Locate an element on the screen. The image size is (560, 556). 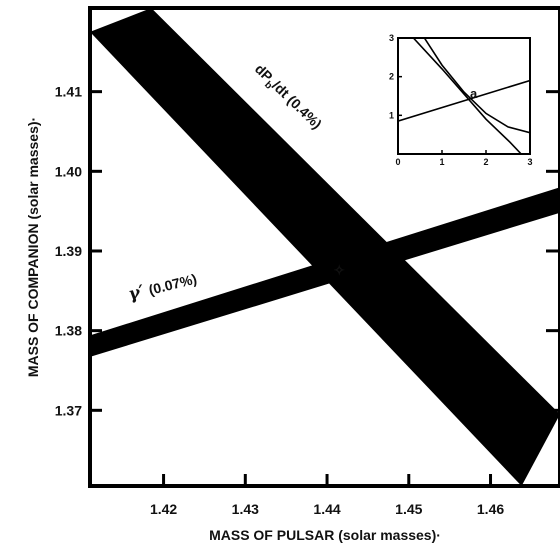
y-tick-label: 1.41 is located at coordinates (68, 92).